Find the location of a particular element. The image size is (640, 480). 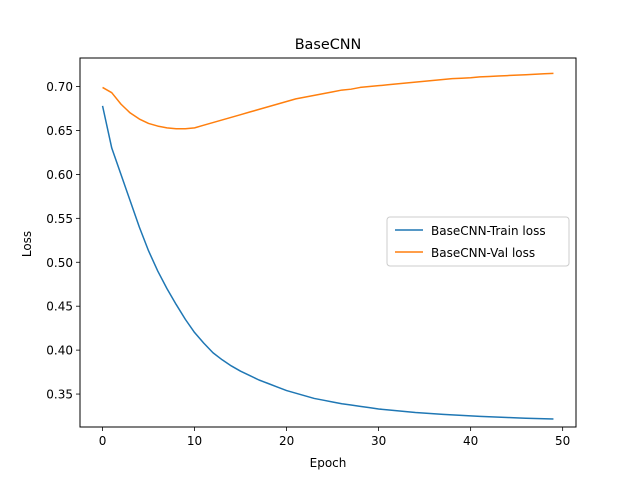

y-tick-label: 0.40 is located at coordinates (59, 351).